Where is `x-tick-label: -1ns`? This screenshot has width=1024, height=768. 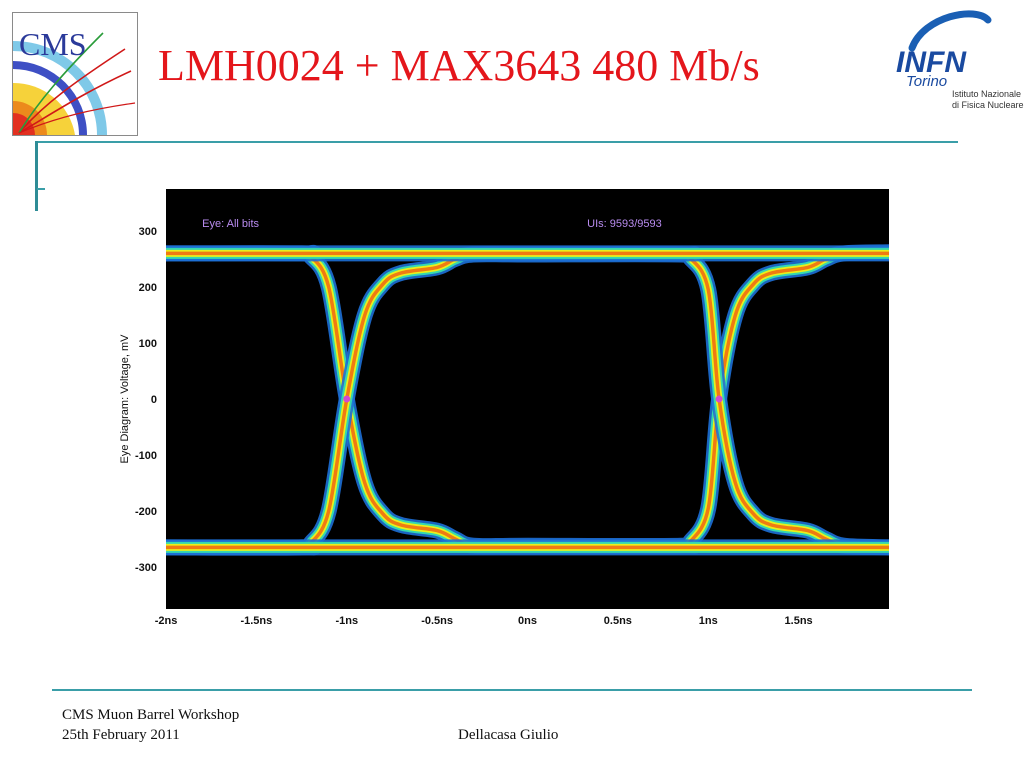 x-tick-label: -1ns is located at coordinates (346, 621).